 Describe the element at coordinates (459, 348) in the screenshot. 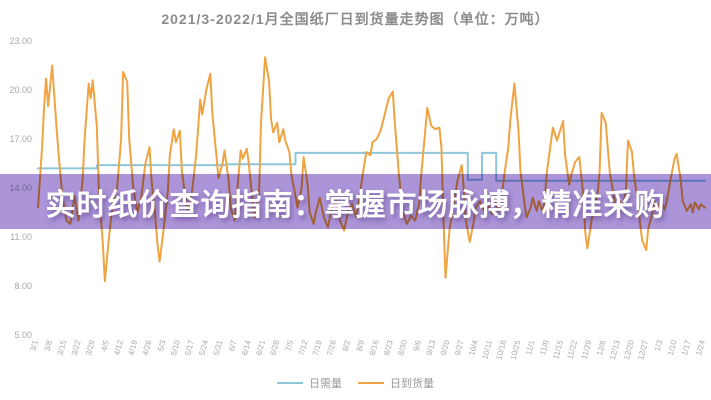

I see `svg-text: 9/27` at that location.